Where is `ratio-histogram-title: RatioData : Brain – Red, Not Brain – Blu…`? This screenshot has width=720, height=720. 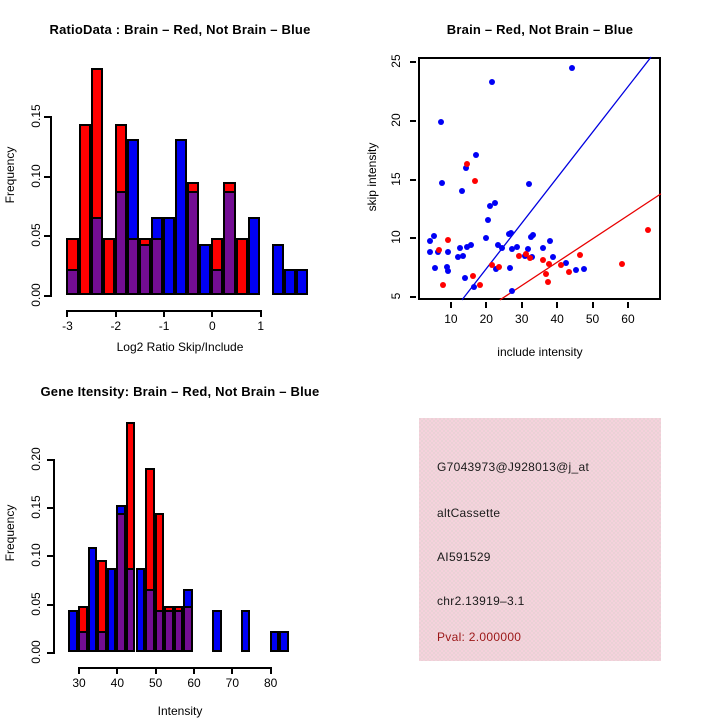 ratio-histogram-title: RatioData : Brain – Red, Not Brain – Blu… is located at coordinates (180, 29).